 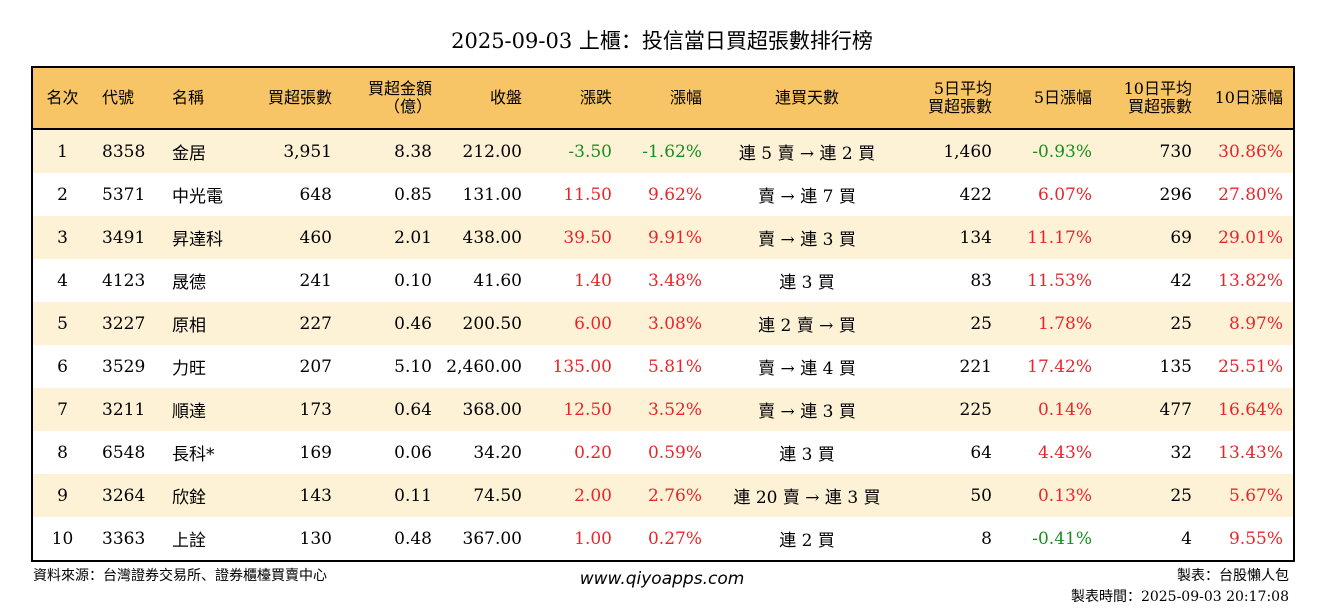 What do you see at coordinates (487, 539) in the screenshot?
I see `cell-close: 367.00` at bounding box center [487, 539].